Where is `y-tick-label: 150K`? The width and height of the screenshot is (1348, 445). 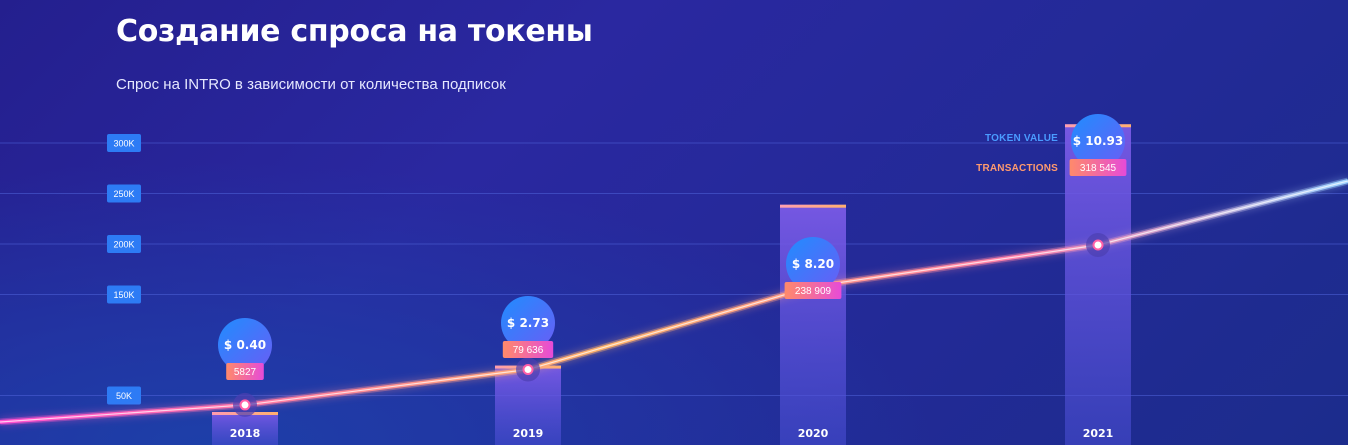 y-tick-label: 150K is located at coordinates (123, 295).